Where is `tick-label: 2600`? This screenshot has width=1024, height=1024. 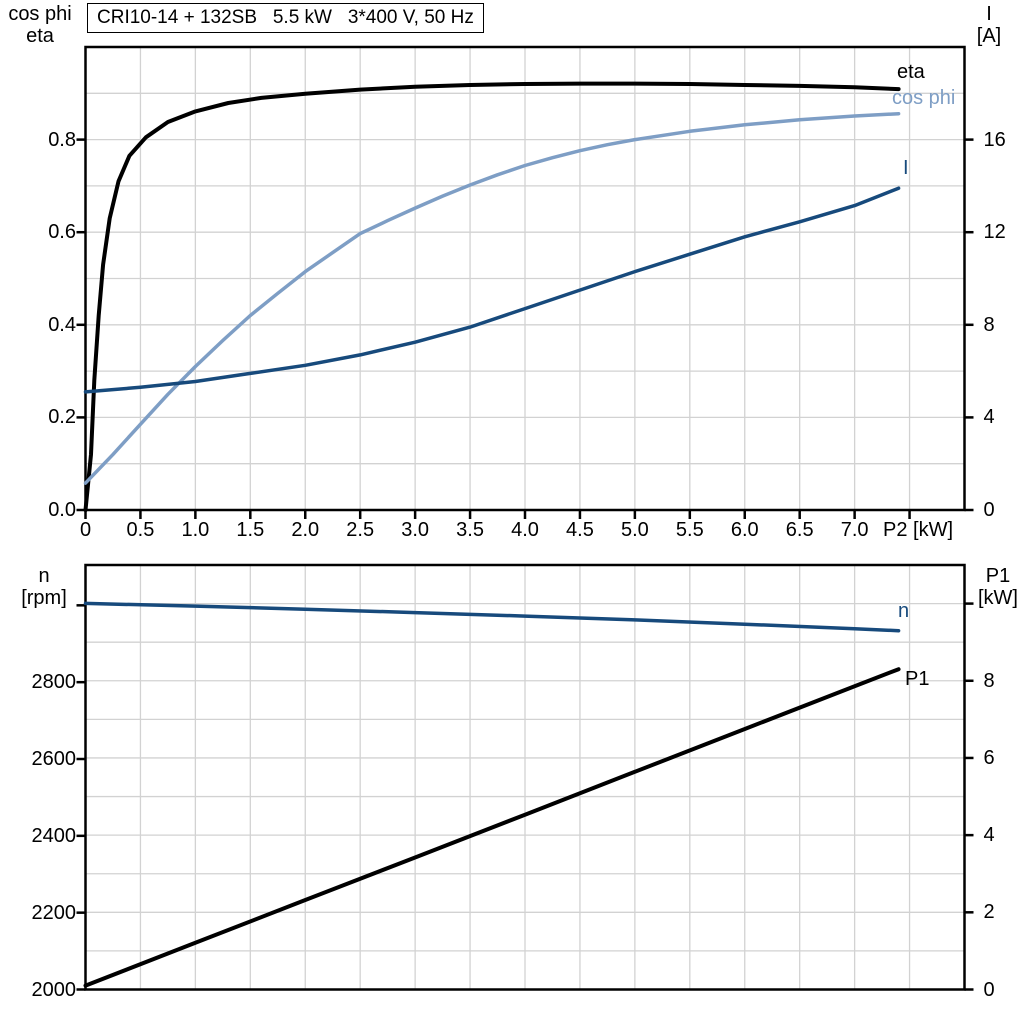 tick-label: 2600 is located at coordinates (54, 759).